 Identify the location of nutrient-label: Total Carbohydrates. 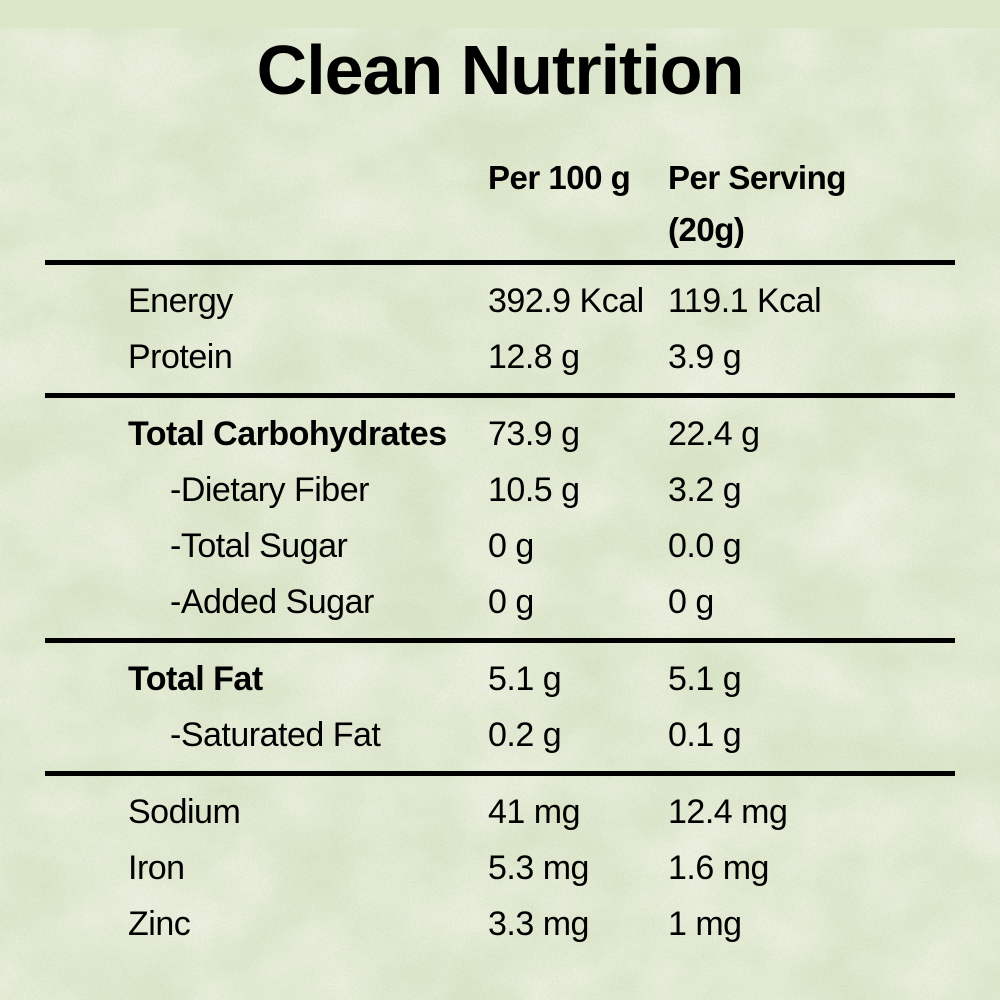
(287, 433).